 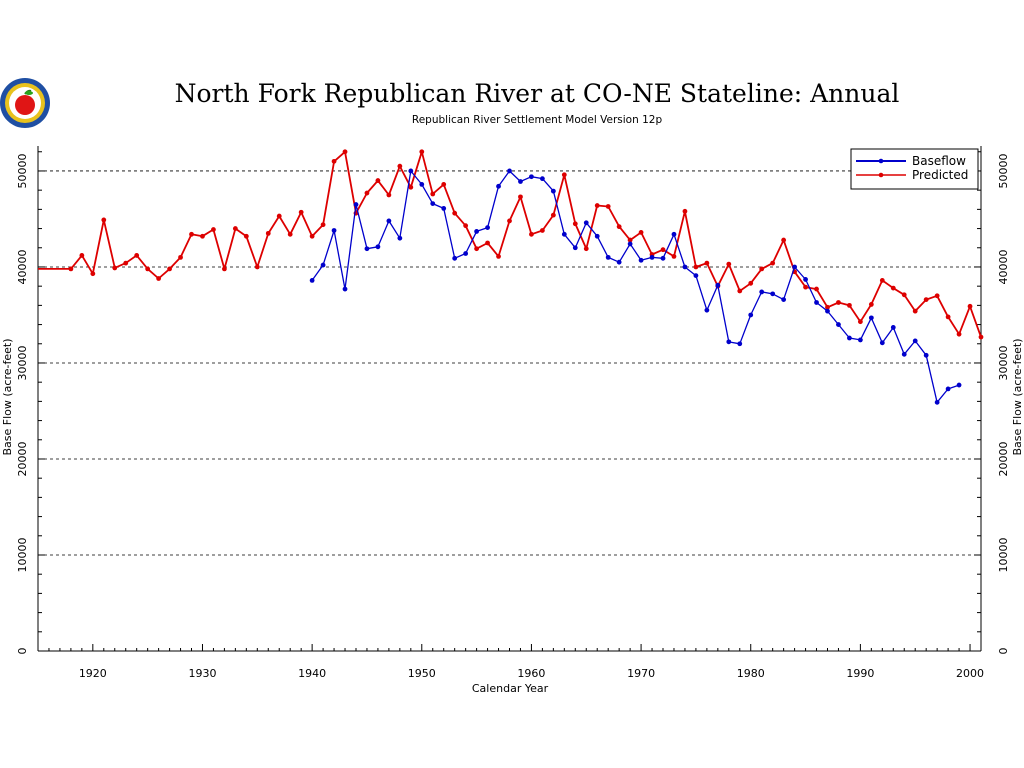 I want to click on legend-box, so click(x=914, y=169).